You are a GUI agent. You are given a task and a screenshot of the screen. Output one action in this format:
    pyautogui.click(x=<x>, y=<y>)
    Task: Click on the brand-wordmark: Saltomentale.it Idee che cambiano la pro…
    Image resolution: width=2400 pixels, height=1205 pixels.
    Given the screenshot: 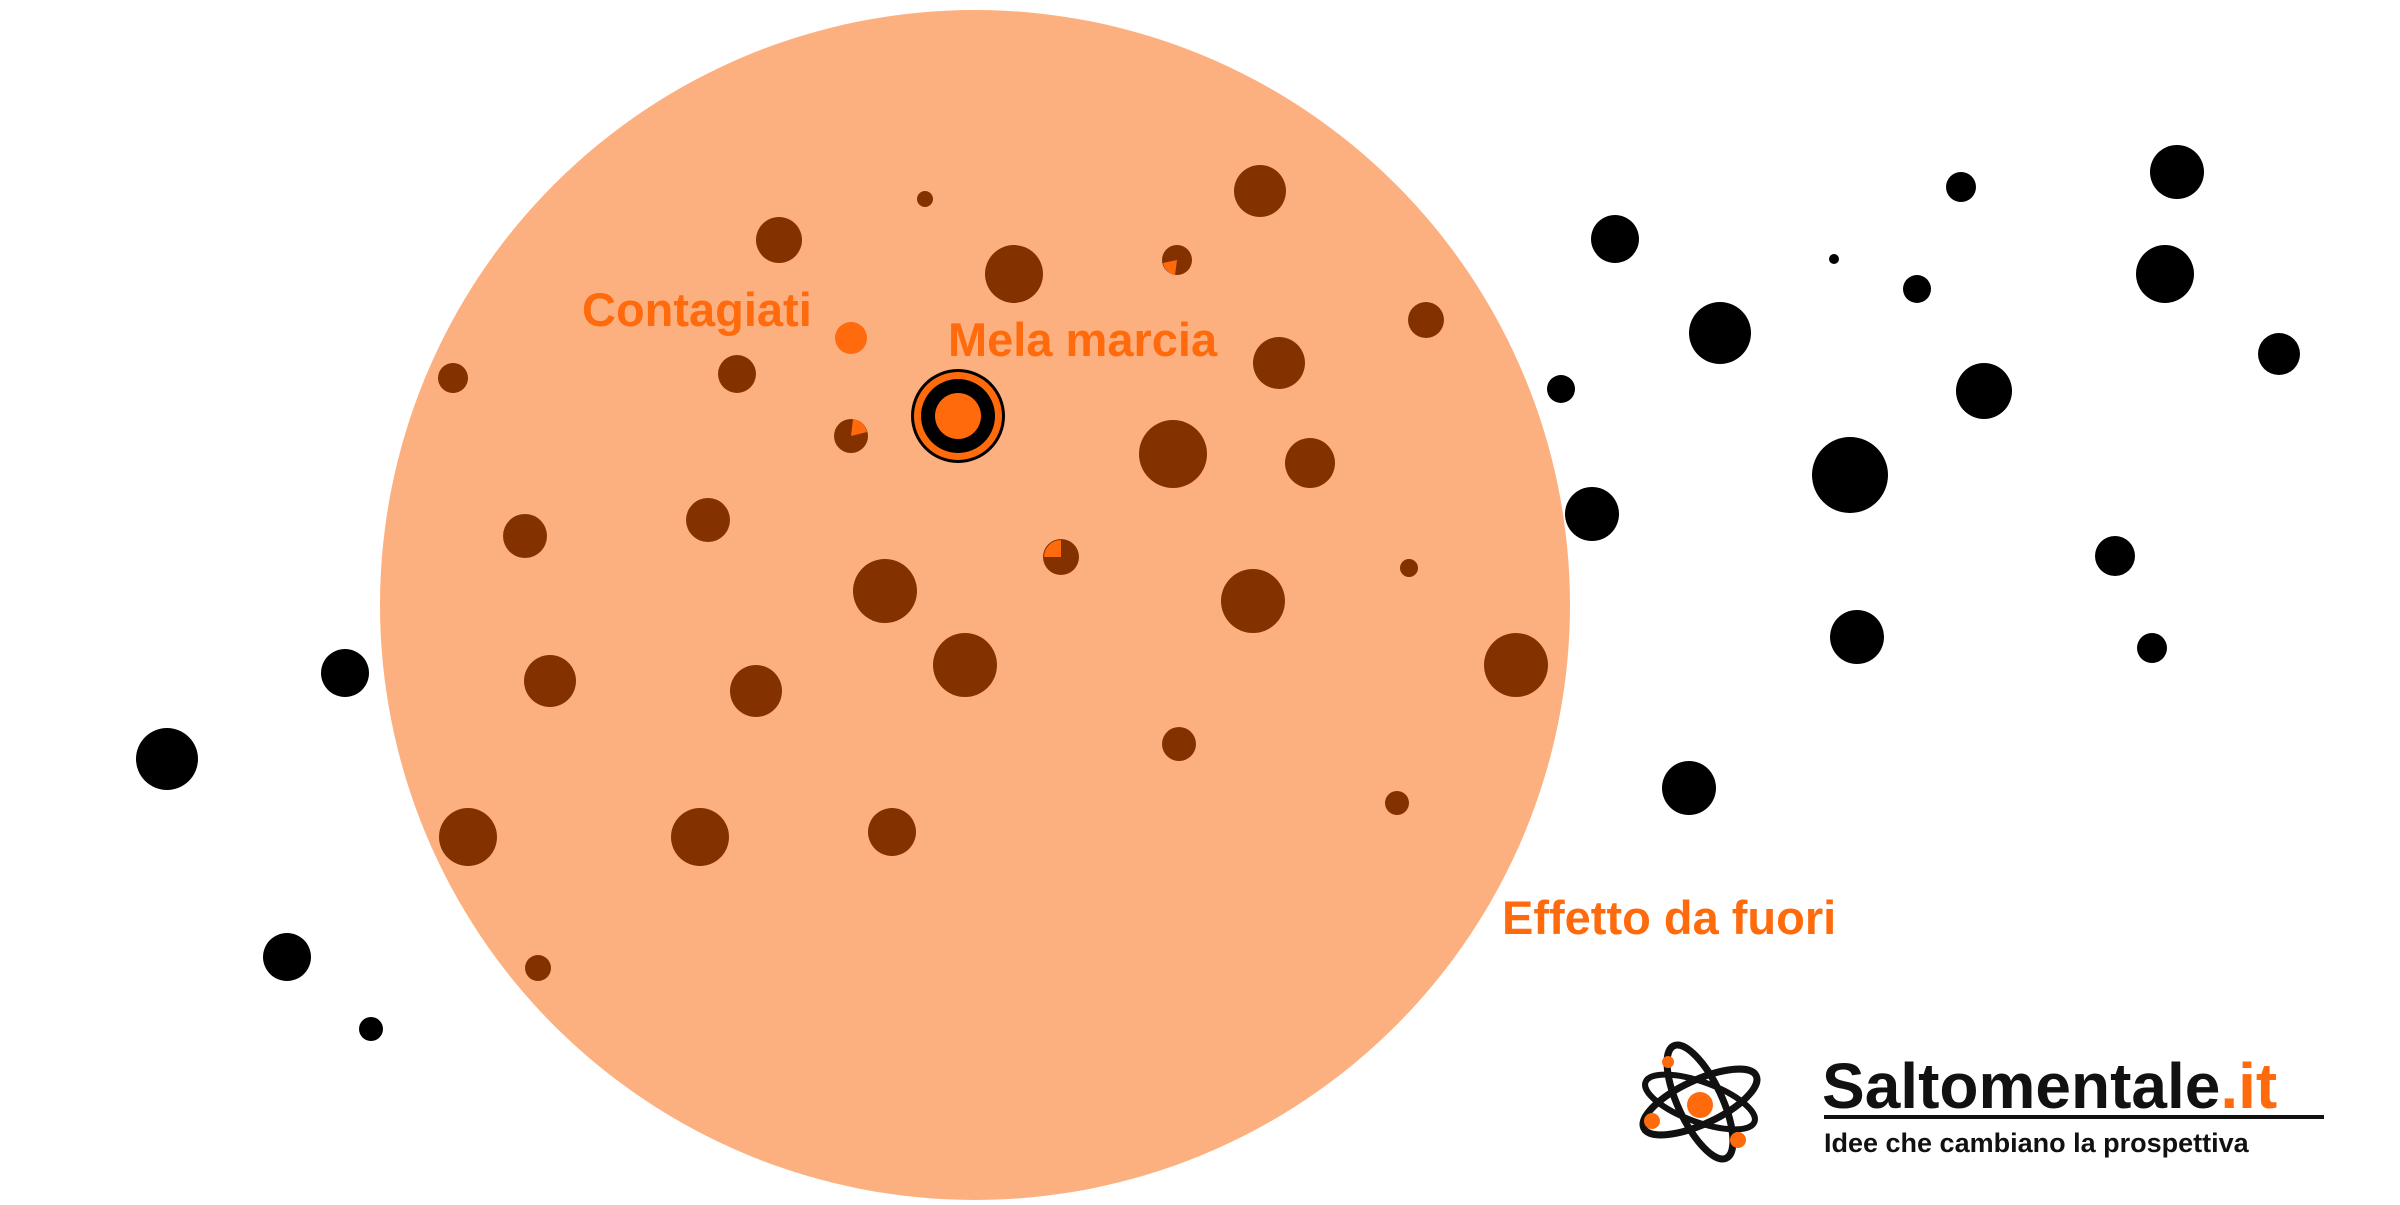 What is the action you would take?
    pyautogui.click(x=2073, y=1104)
    